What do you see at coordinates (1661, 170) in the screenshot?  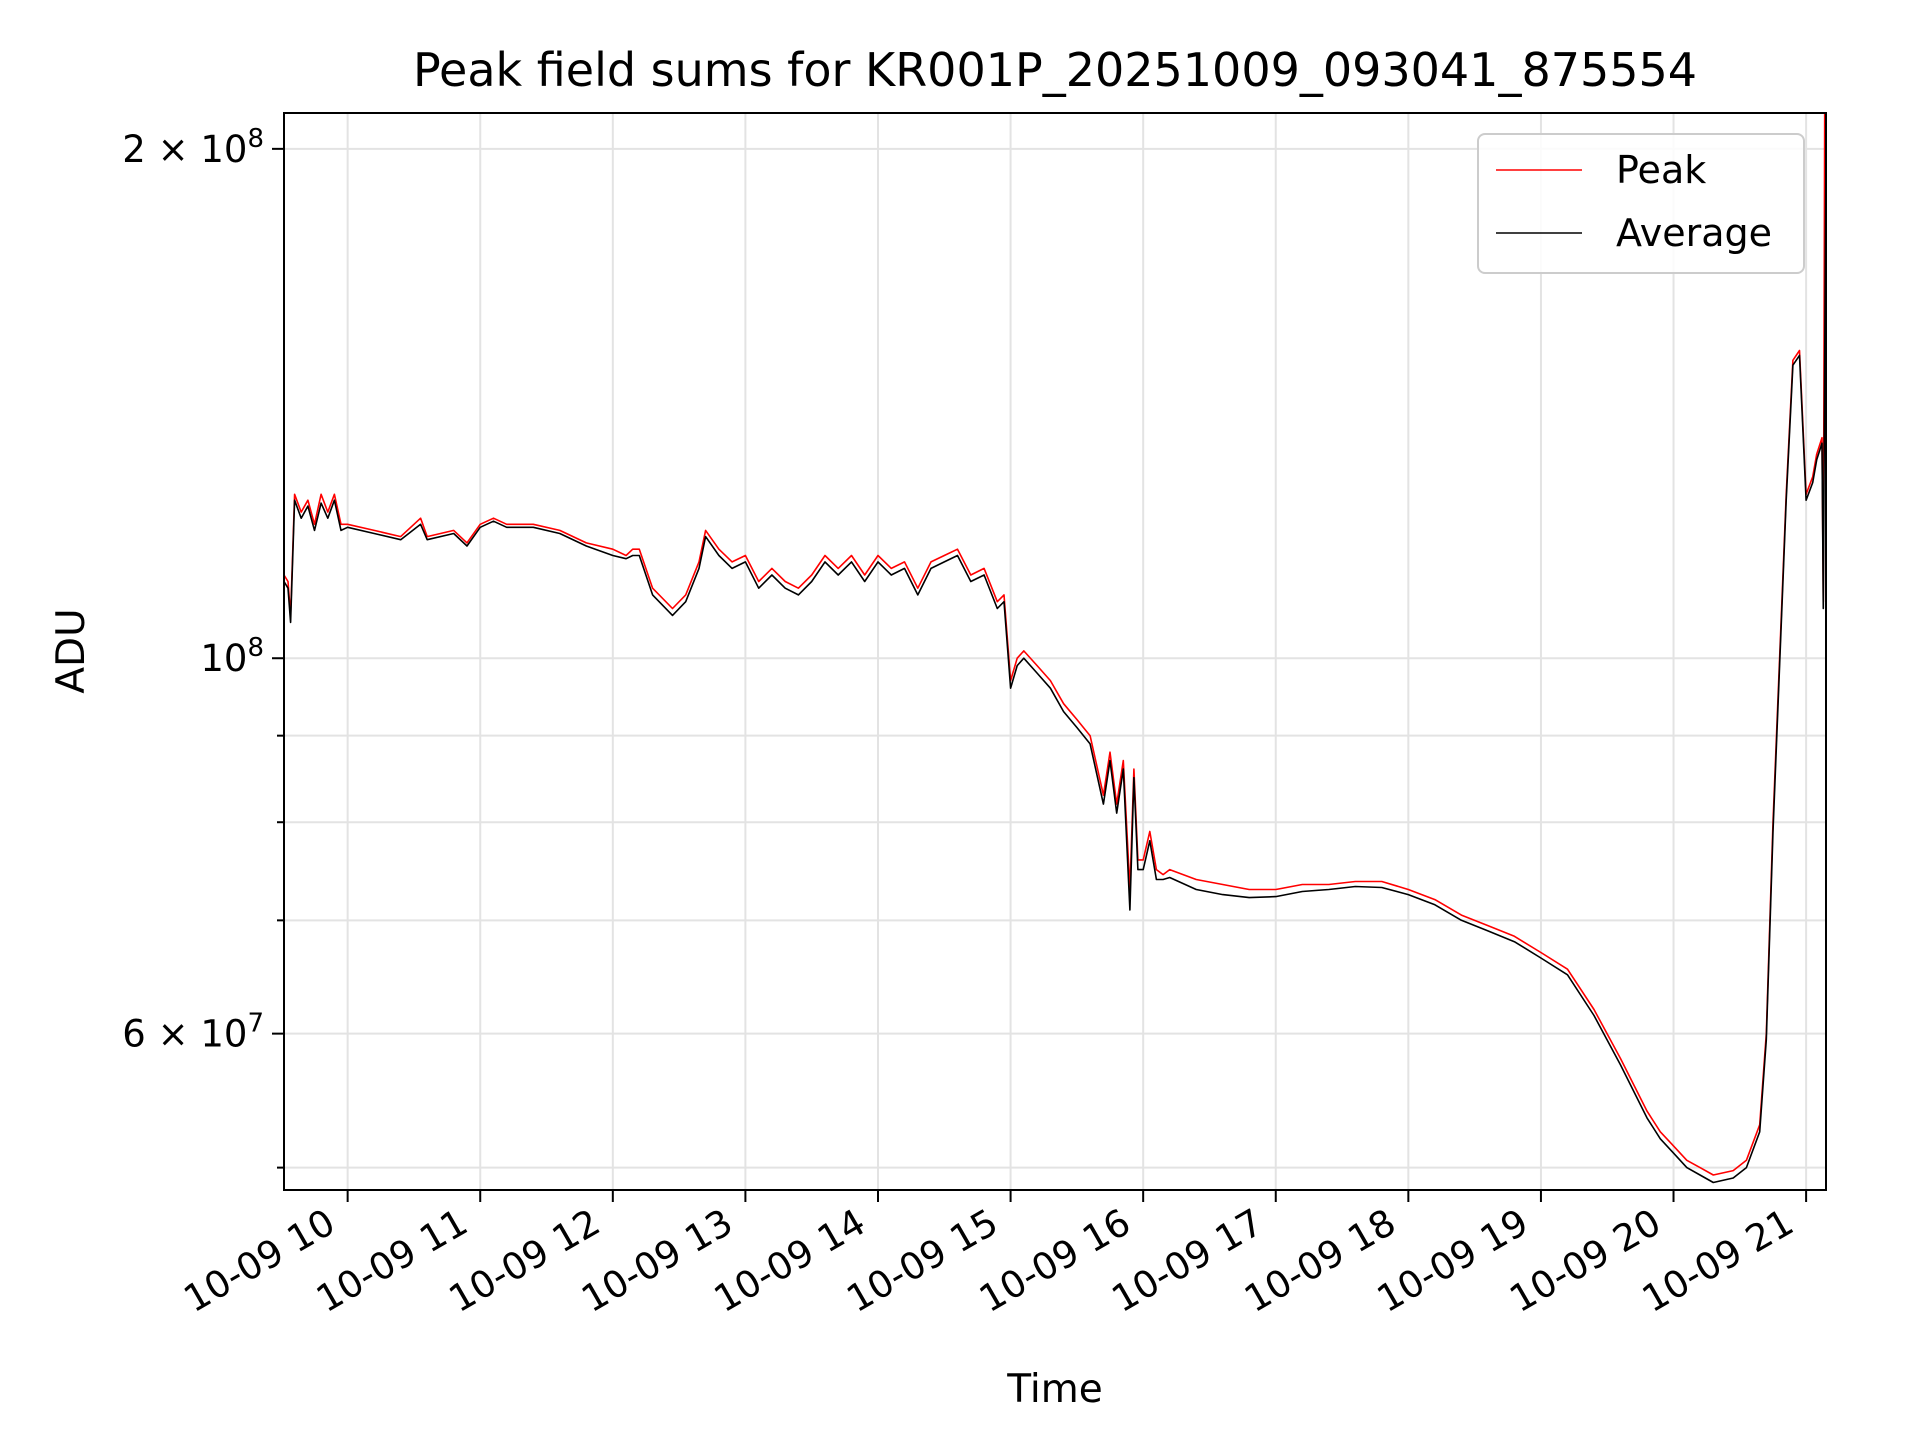 I see `legend-peak-label: Peak` at bounding box center [1661, 170].